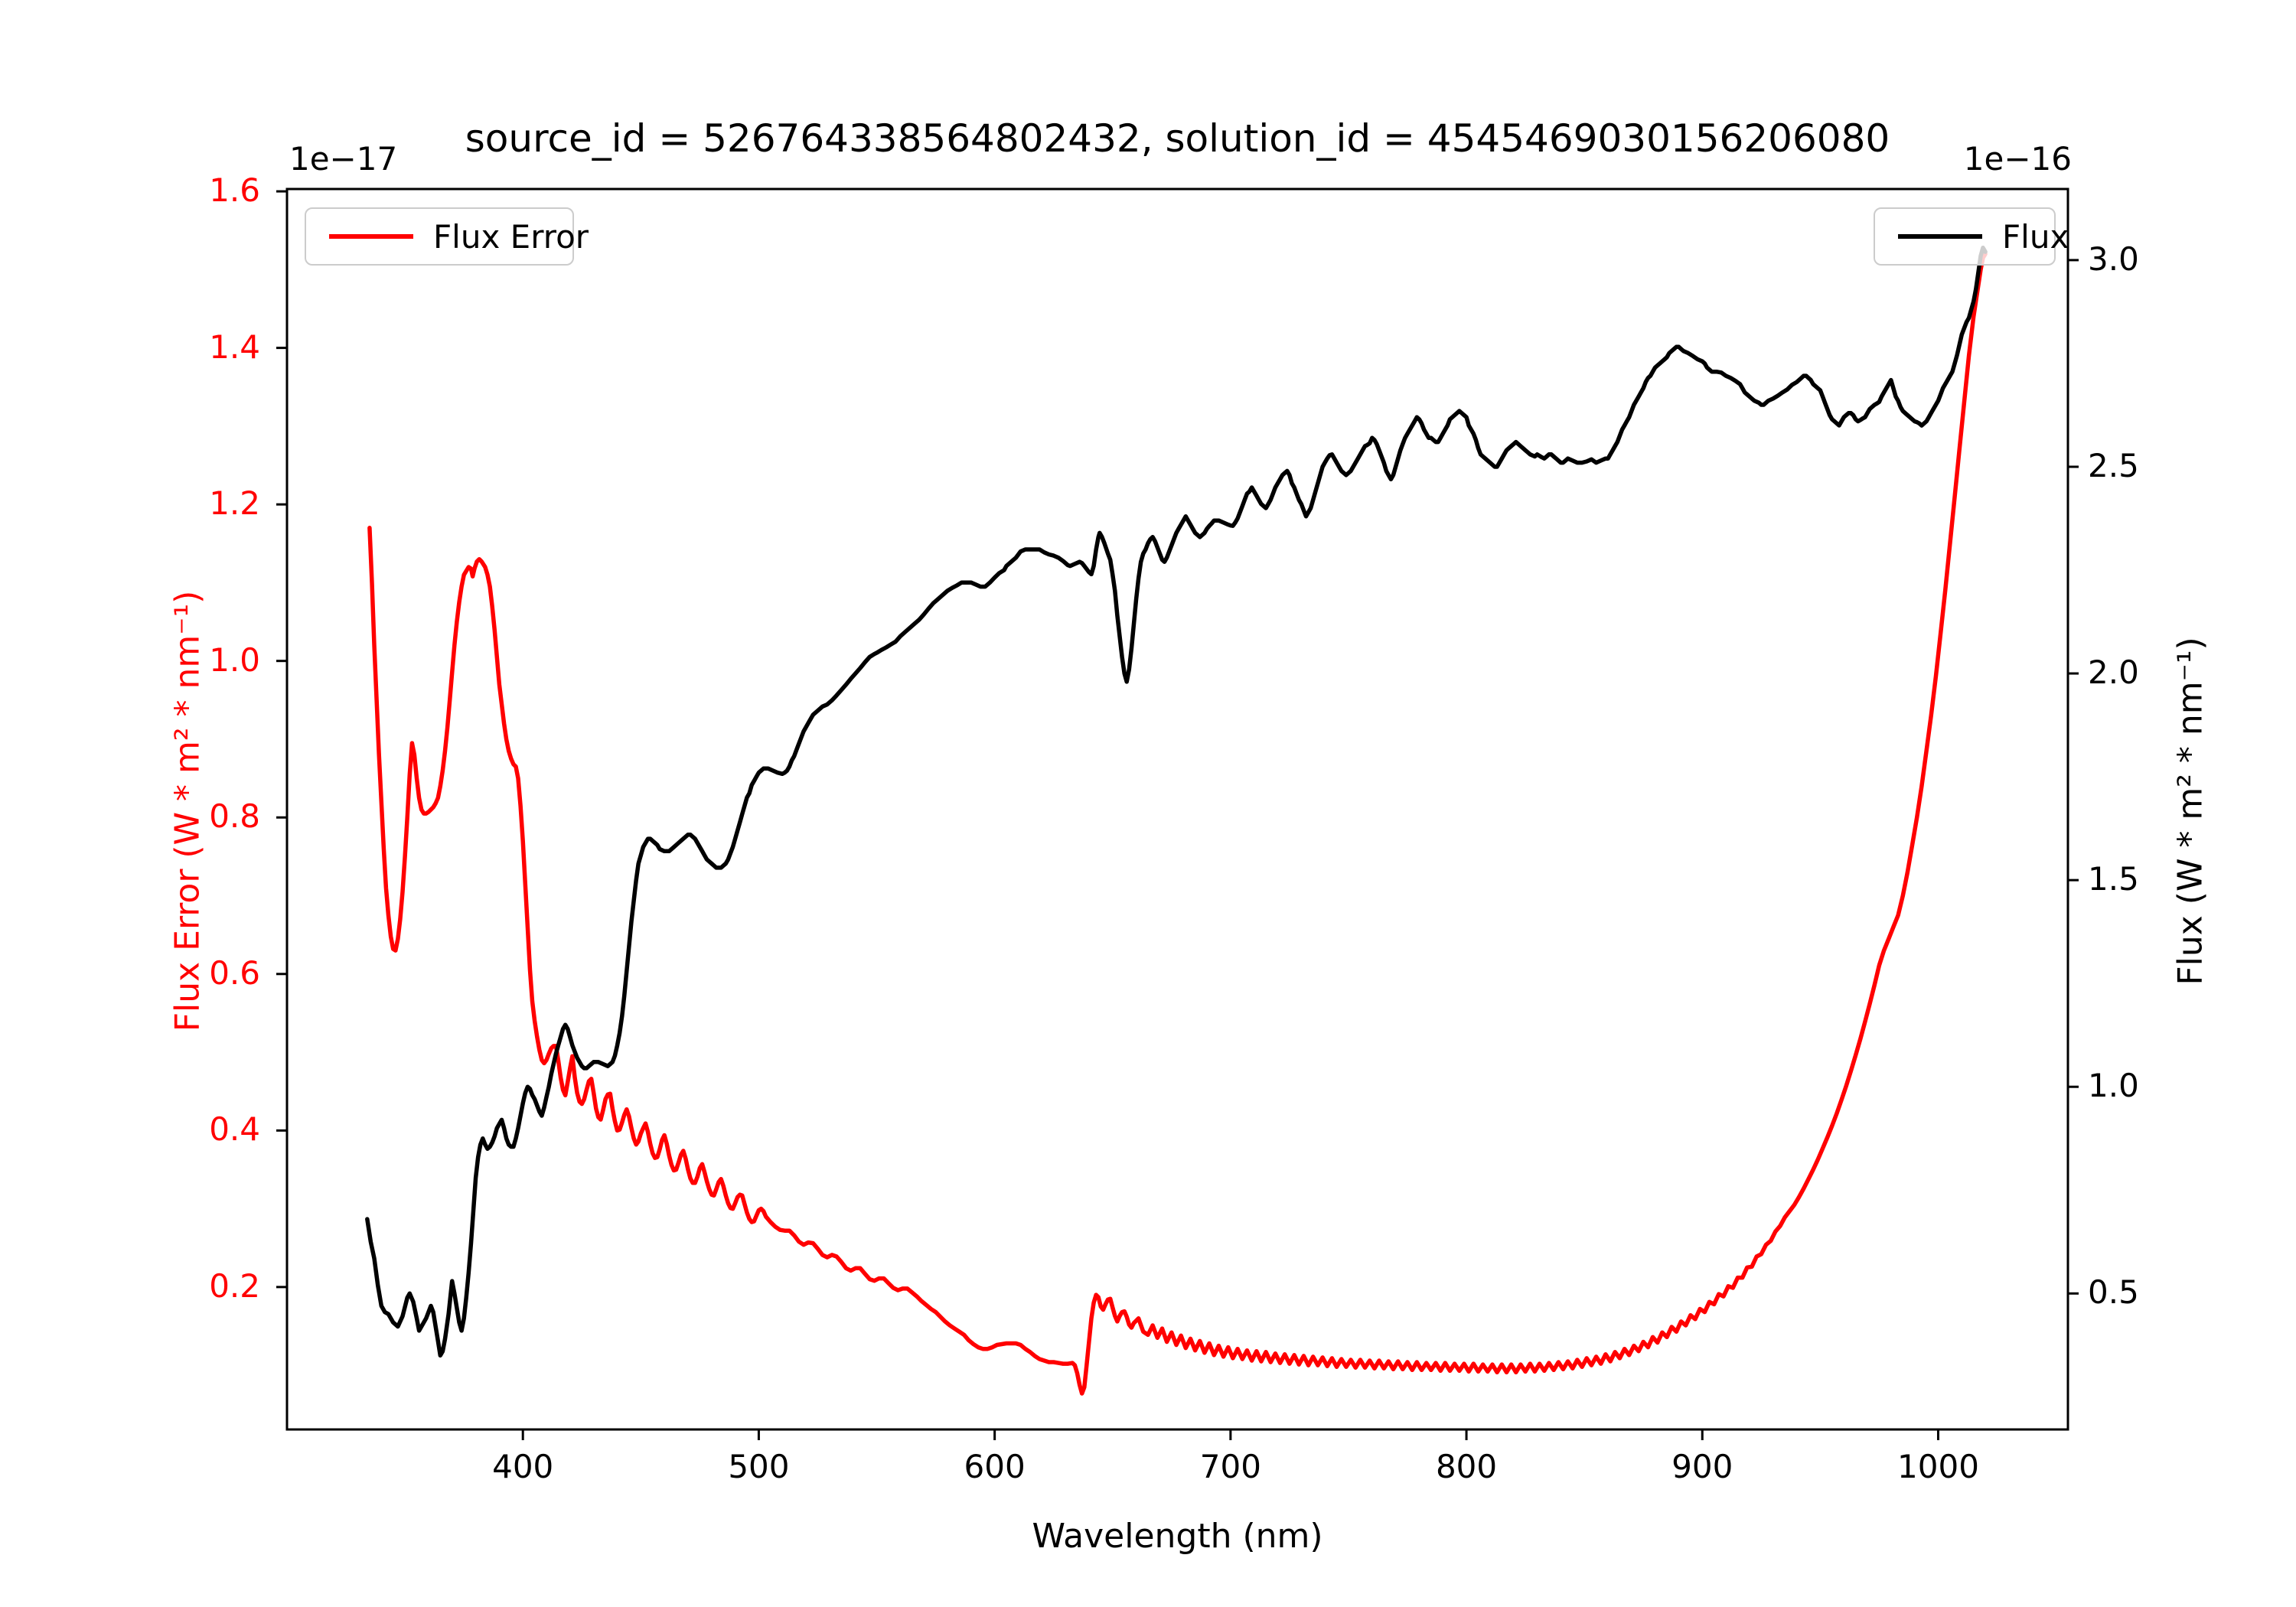 This screenshot has width=2296, height=1607. I want to click on y-left-tick-label: 1.6, so click(234, 190).